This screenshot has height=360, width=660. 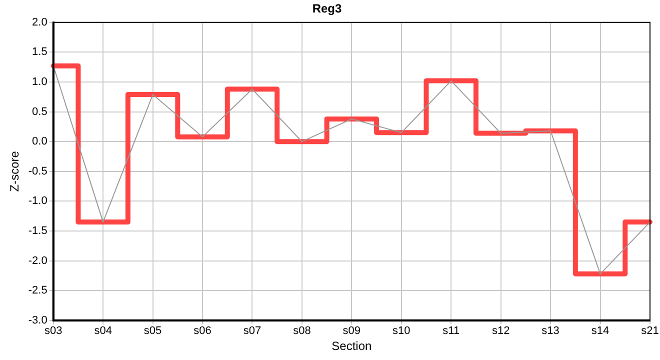 I want to click on x-tick-label: s03, so click(x=53, y=331).